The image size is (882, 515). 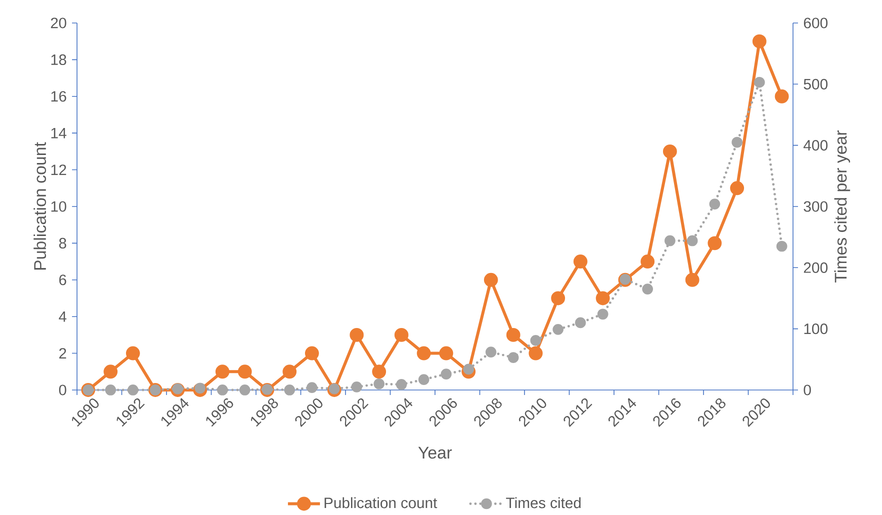 What do you see at coordinates (816, 23) in the screenshot?
I see `y2-tick-label: 600` at bounding box center [816, 23].